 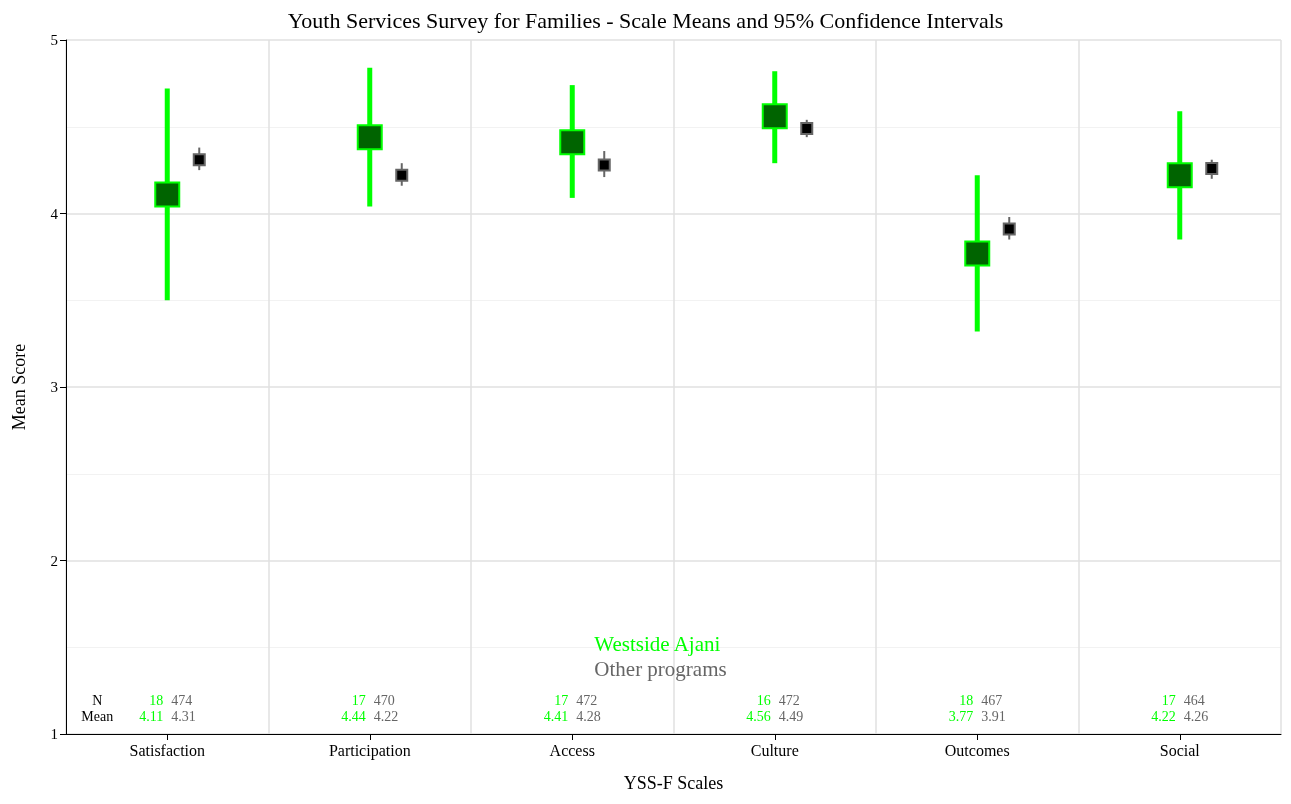 I want to click on annotation: 467, so click(x=992, y=700).